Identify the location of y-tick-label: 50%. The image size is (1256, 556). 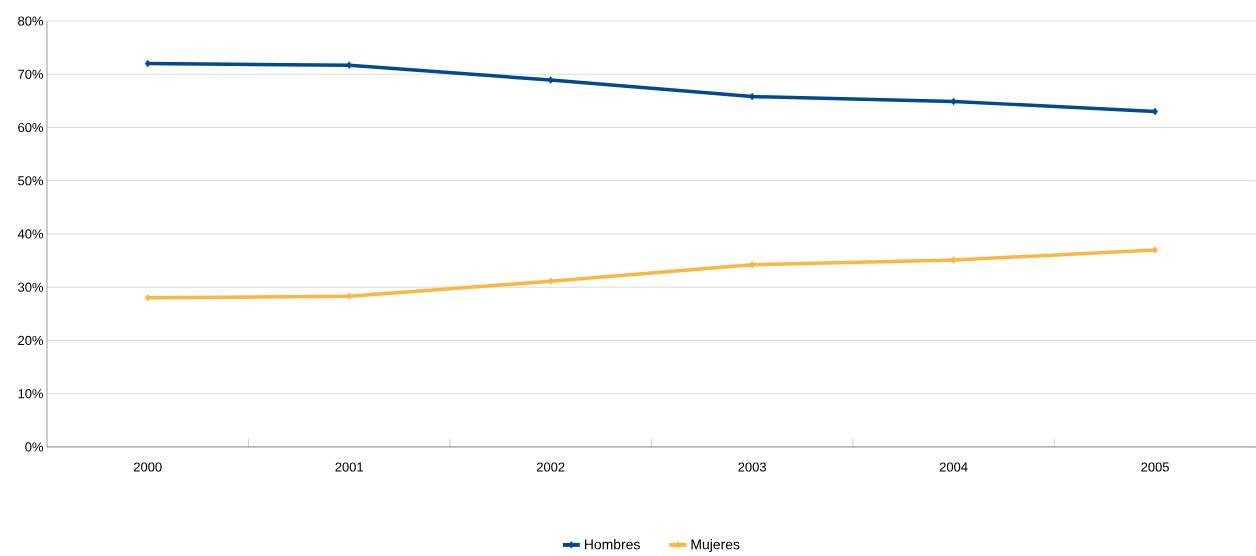
(31, 181).